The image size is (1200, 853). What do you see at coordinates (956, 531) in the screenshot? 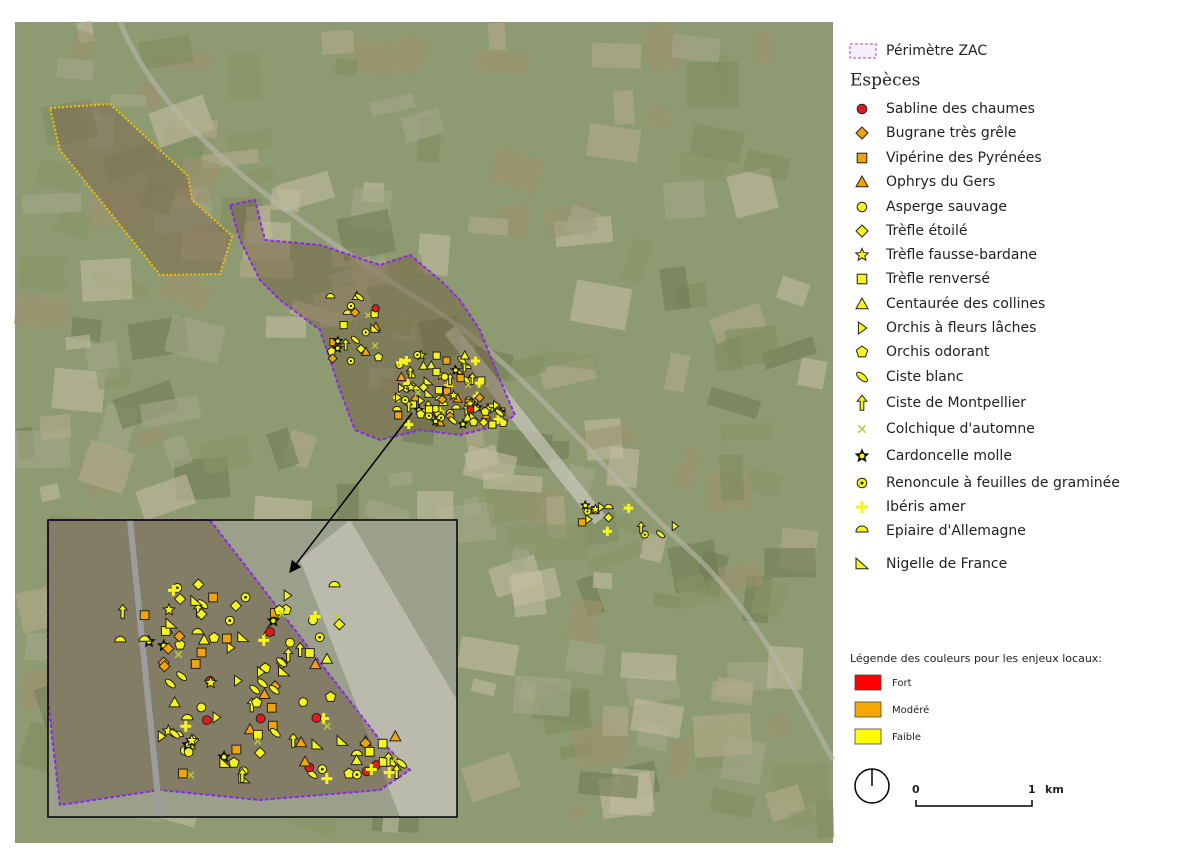
I see `species-label: Epiaire d'Allemagne` at bounding box center [956, 531].